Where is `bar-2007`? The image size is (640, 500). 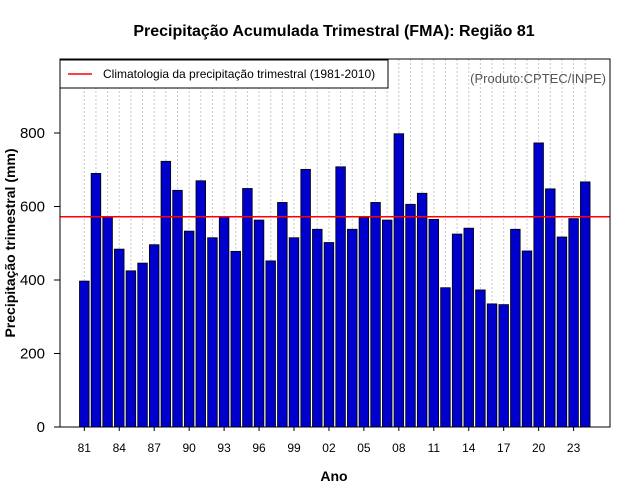 bar-2007 is located at coordinates (387, 323).